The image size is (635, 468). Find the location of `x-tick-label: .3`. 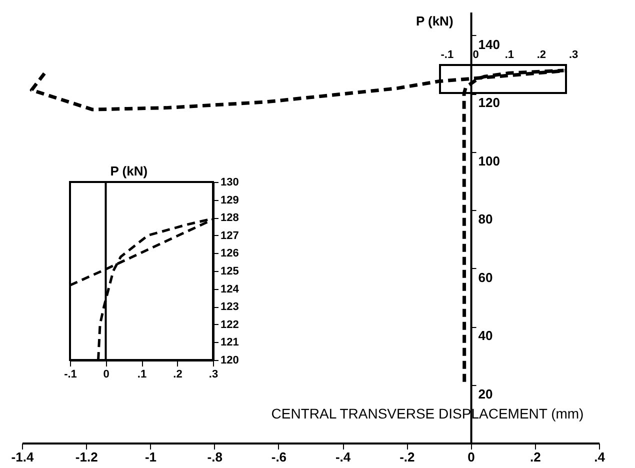

x-tick-label: .3 is located at coordinates (213, 374).